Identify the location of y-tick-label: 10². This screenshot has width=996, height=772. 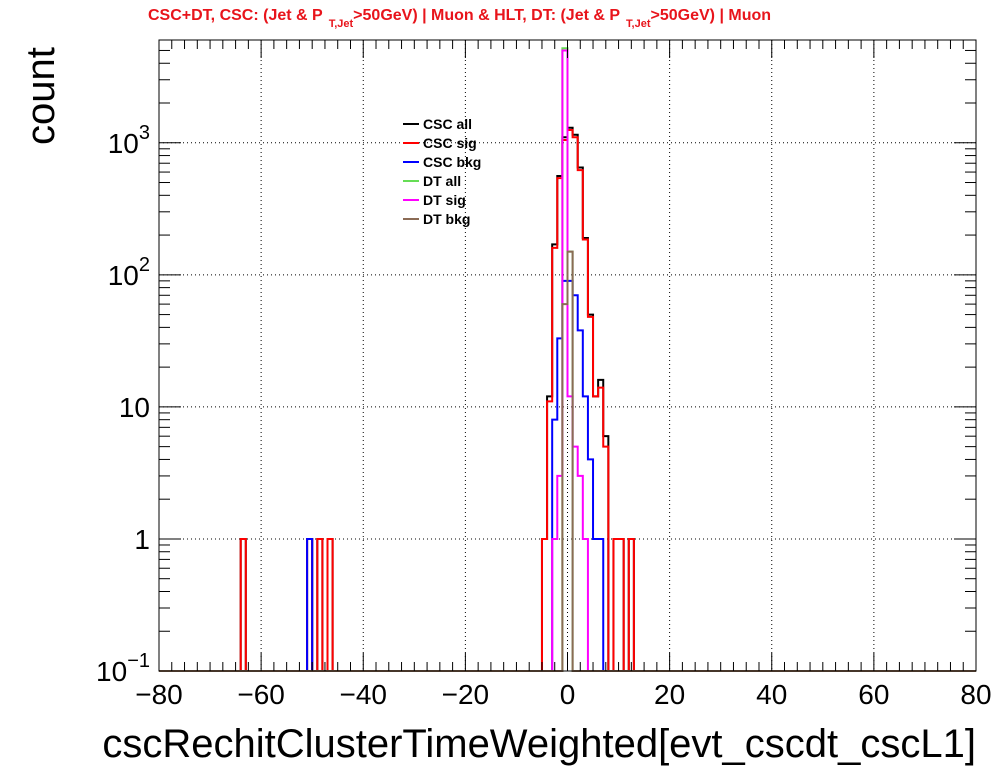
(129, 272).